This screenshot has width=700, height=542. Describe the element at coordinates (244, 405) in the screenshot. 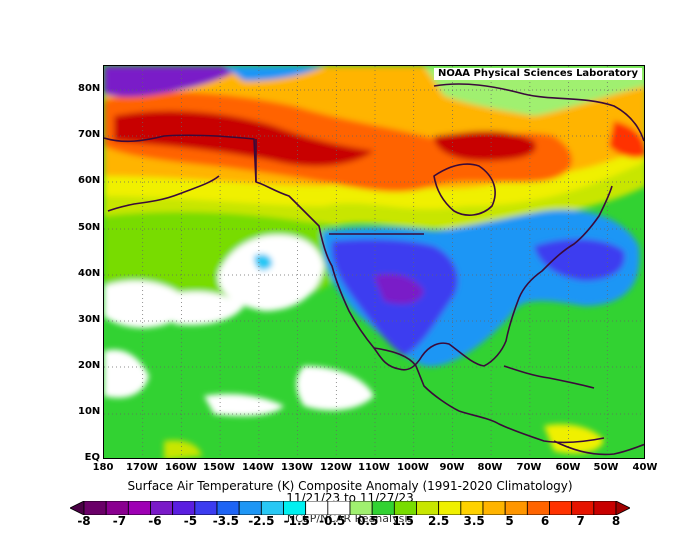

I see `anomaly-region-neutral-tropics` at that location.